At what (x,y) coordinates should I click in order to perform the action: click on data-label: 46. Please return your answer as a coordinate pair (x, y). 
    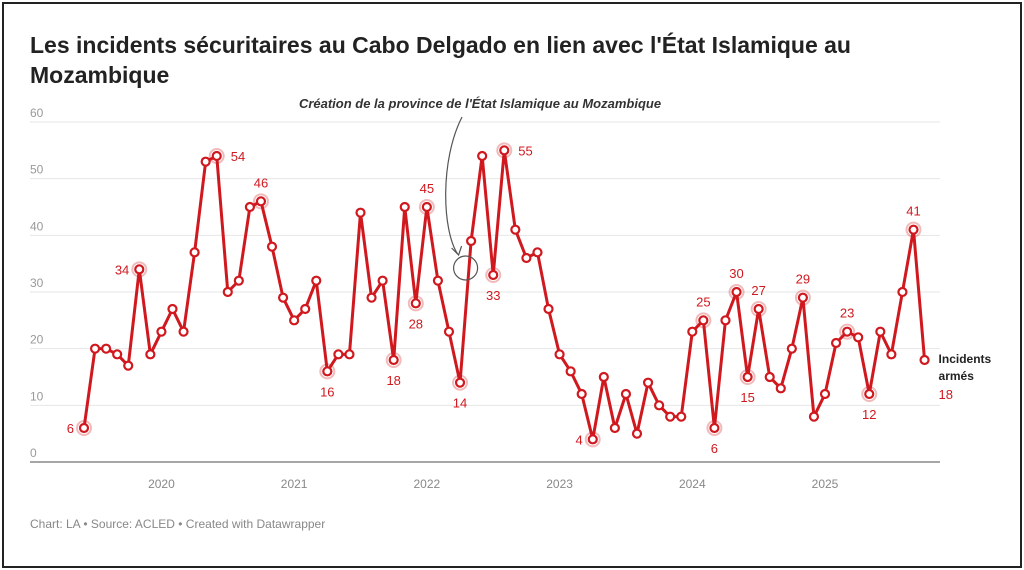
    Looking at the image, I should click on (261, 182).